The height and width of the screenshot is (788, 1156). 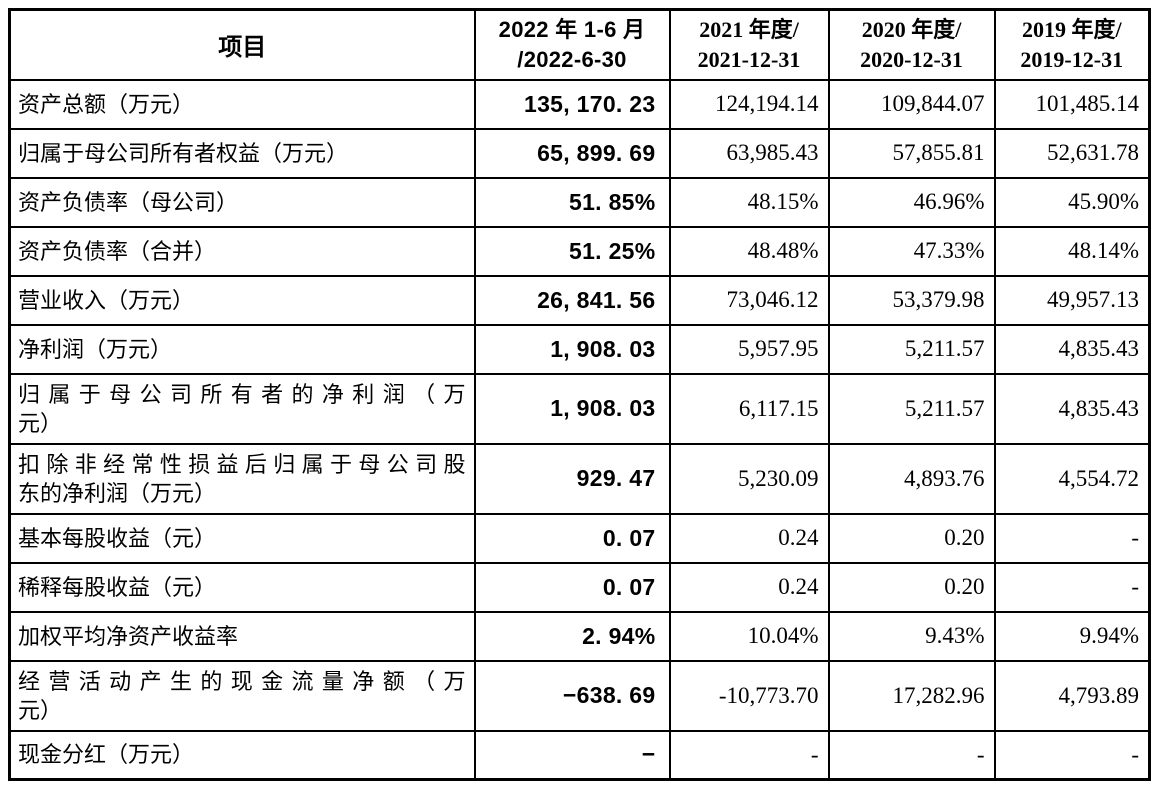 What do you see at coordinates (572, 636) in the screenshot?
I see `value-cell: 2. 94%` at bounding box center [572, 636].